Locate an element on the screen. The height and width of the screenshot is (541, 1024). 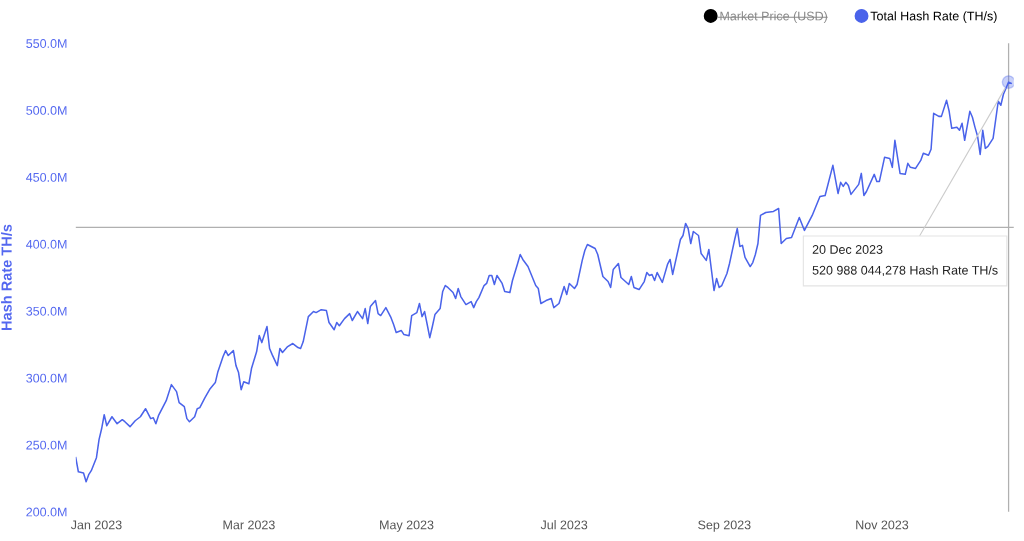
y-tick-label: 250.0M is located at coordinates (46, 445).